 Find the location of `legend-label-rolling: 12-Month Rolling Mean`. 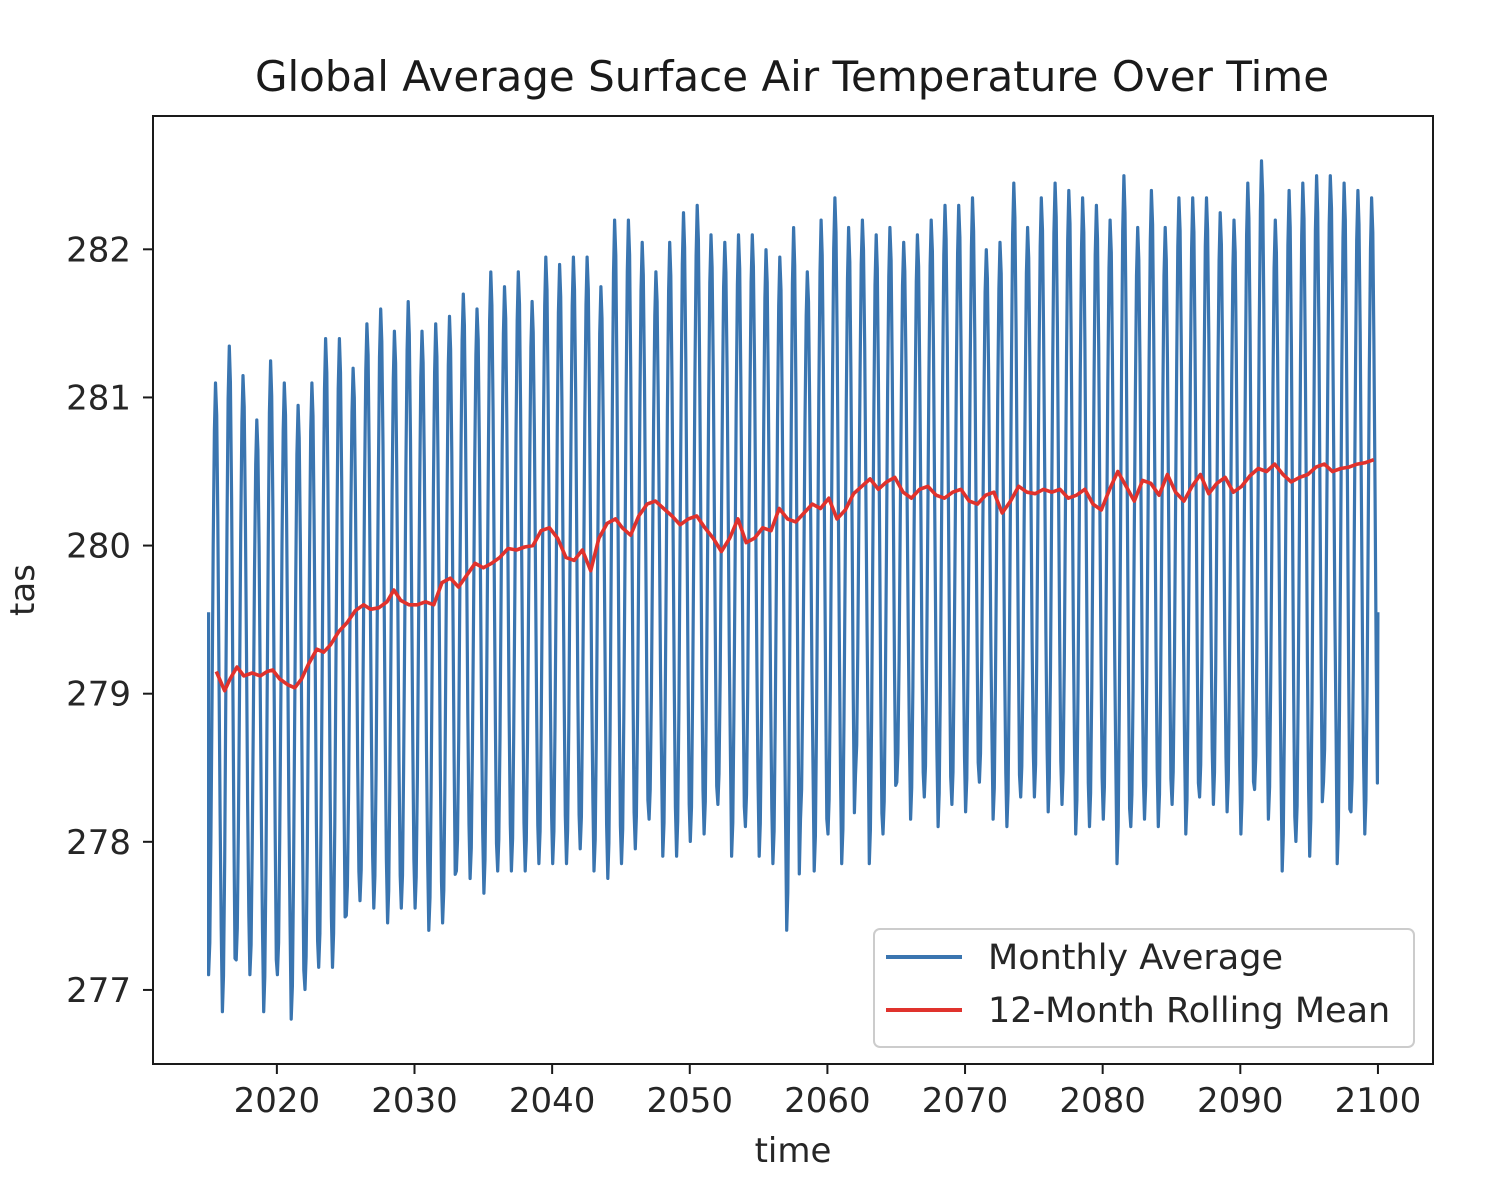

legend-label-rolling: 12-Month Rolling Mean is located at coordinates (1189, 1011).